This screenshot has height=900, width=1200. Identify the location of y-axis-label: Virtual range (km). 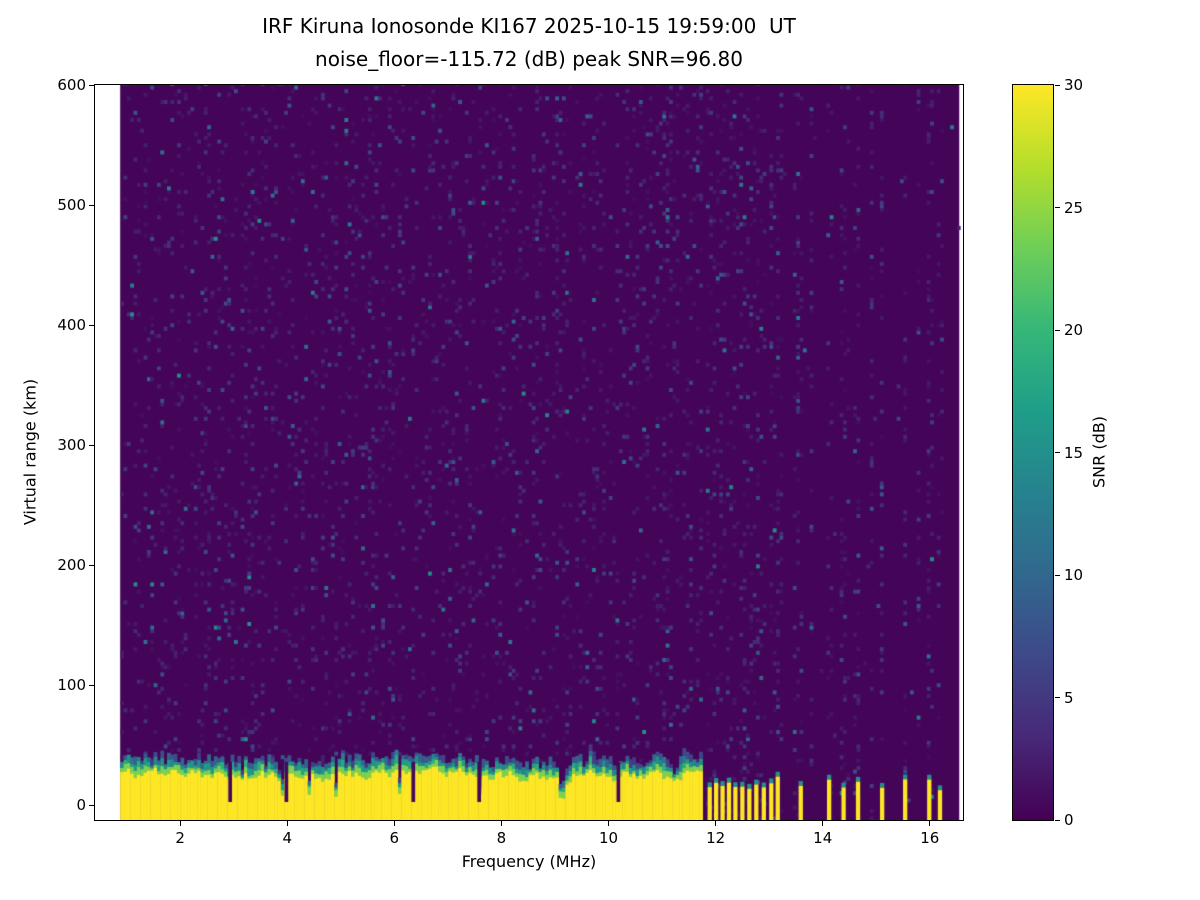
(30, 452).